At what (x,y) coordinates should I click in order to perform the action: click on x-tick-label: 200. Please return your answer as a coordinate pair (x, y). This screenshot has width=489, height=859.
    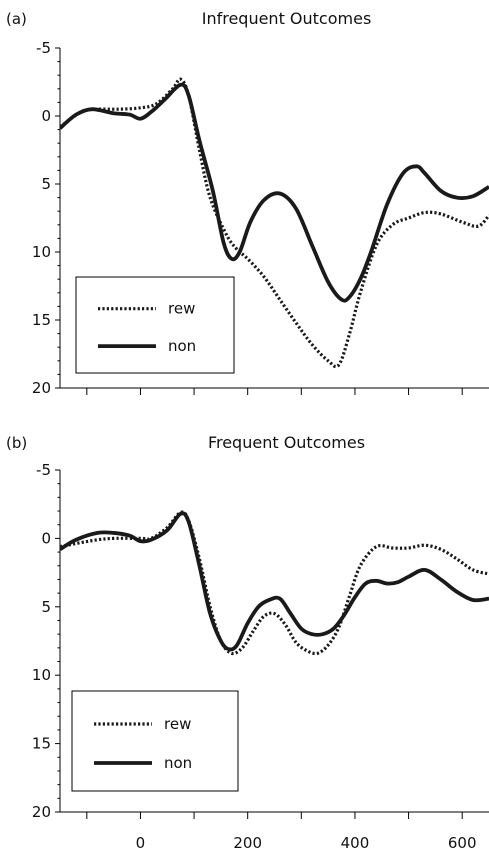
    Looking at the image, I should click on (247, 843).